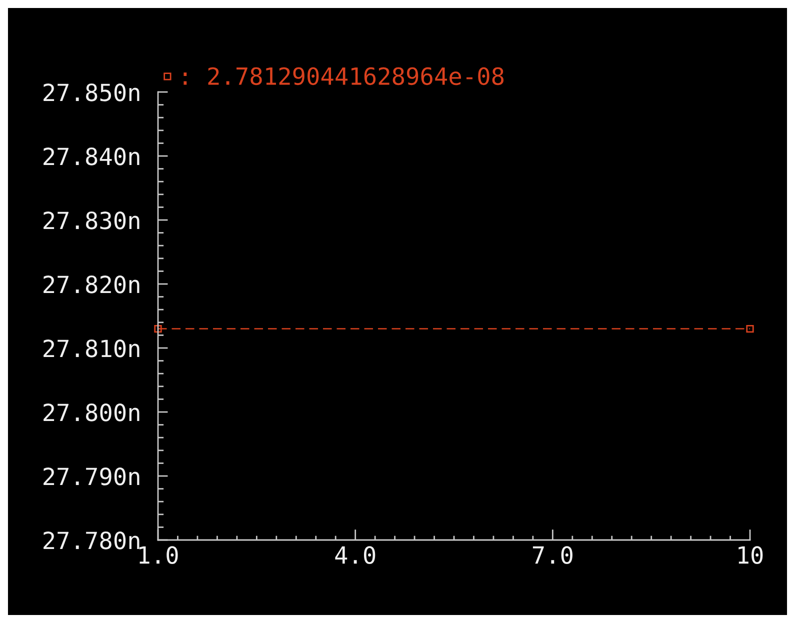 This screenshot has width=795, height=623. I want to click on y-tick-label: 27.830n, so click(92, 221).